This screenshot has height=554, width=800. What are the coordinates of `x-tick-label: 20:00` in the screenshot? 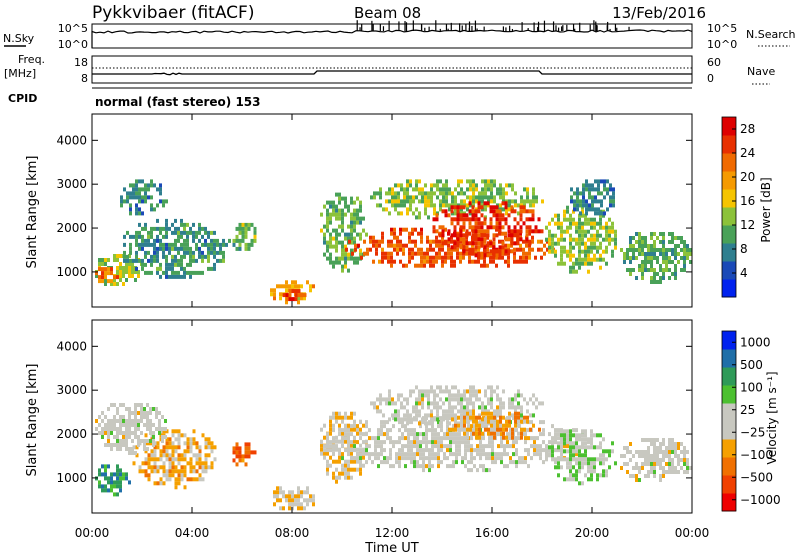 It's located at (592, 533).